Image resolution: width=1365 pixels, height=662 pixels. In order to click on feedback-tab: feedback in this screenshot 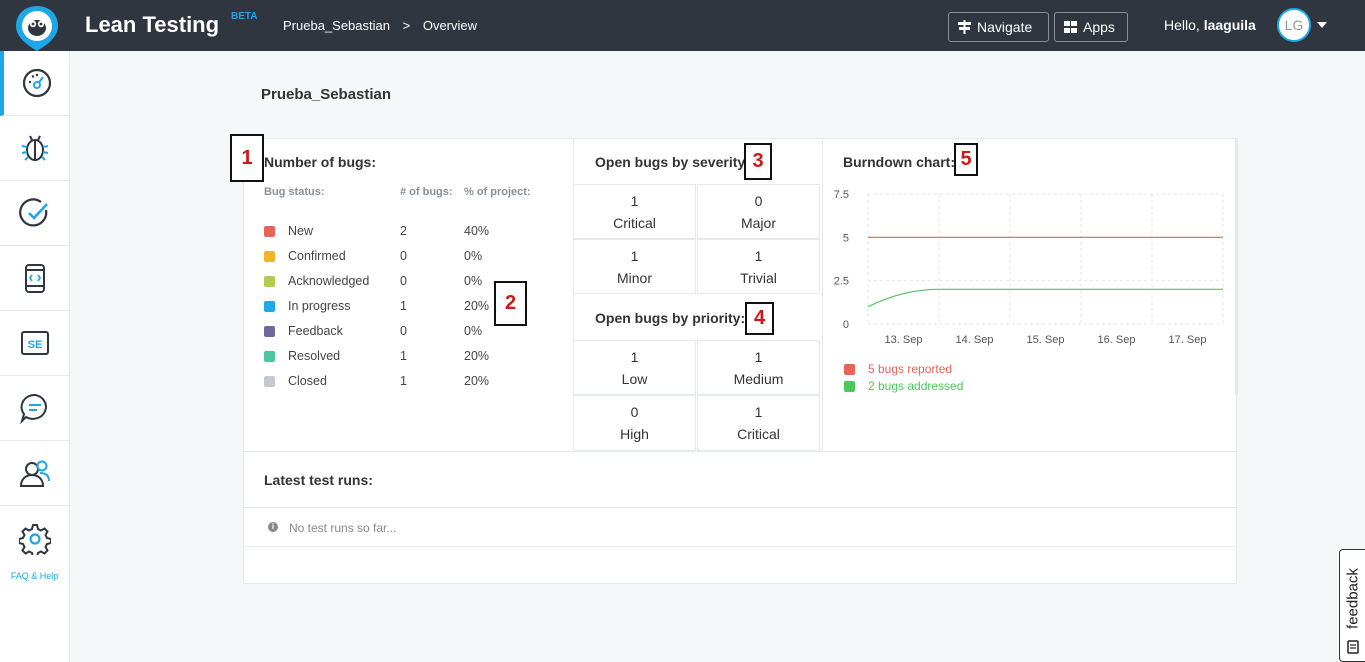, I will do `click(1352, 605)`.